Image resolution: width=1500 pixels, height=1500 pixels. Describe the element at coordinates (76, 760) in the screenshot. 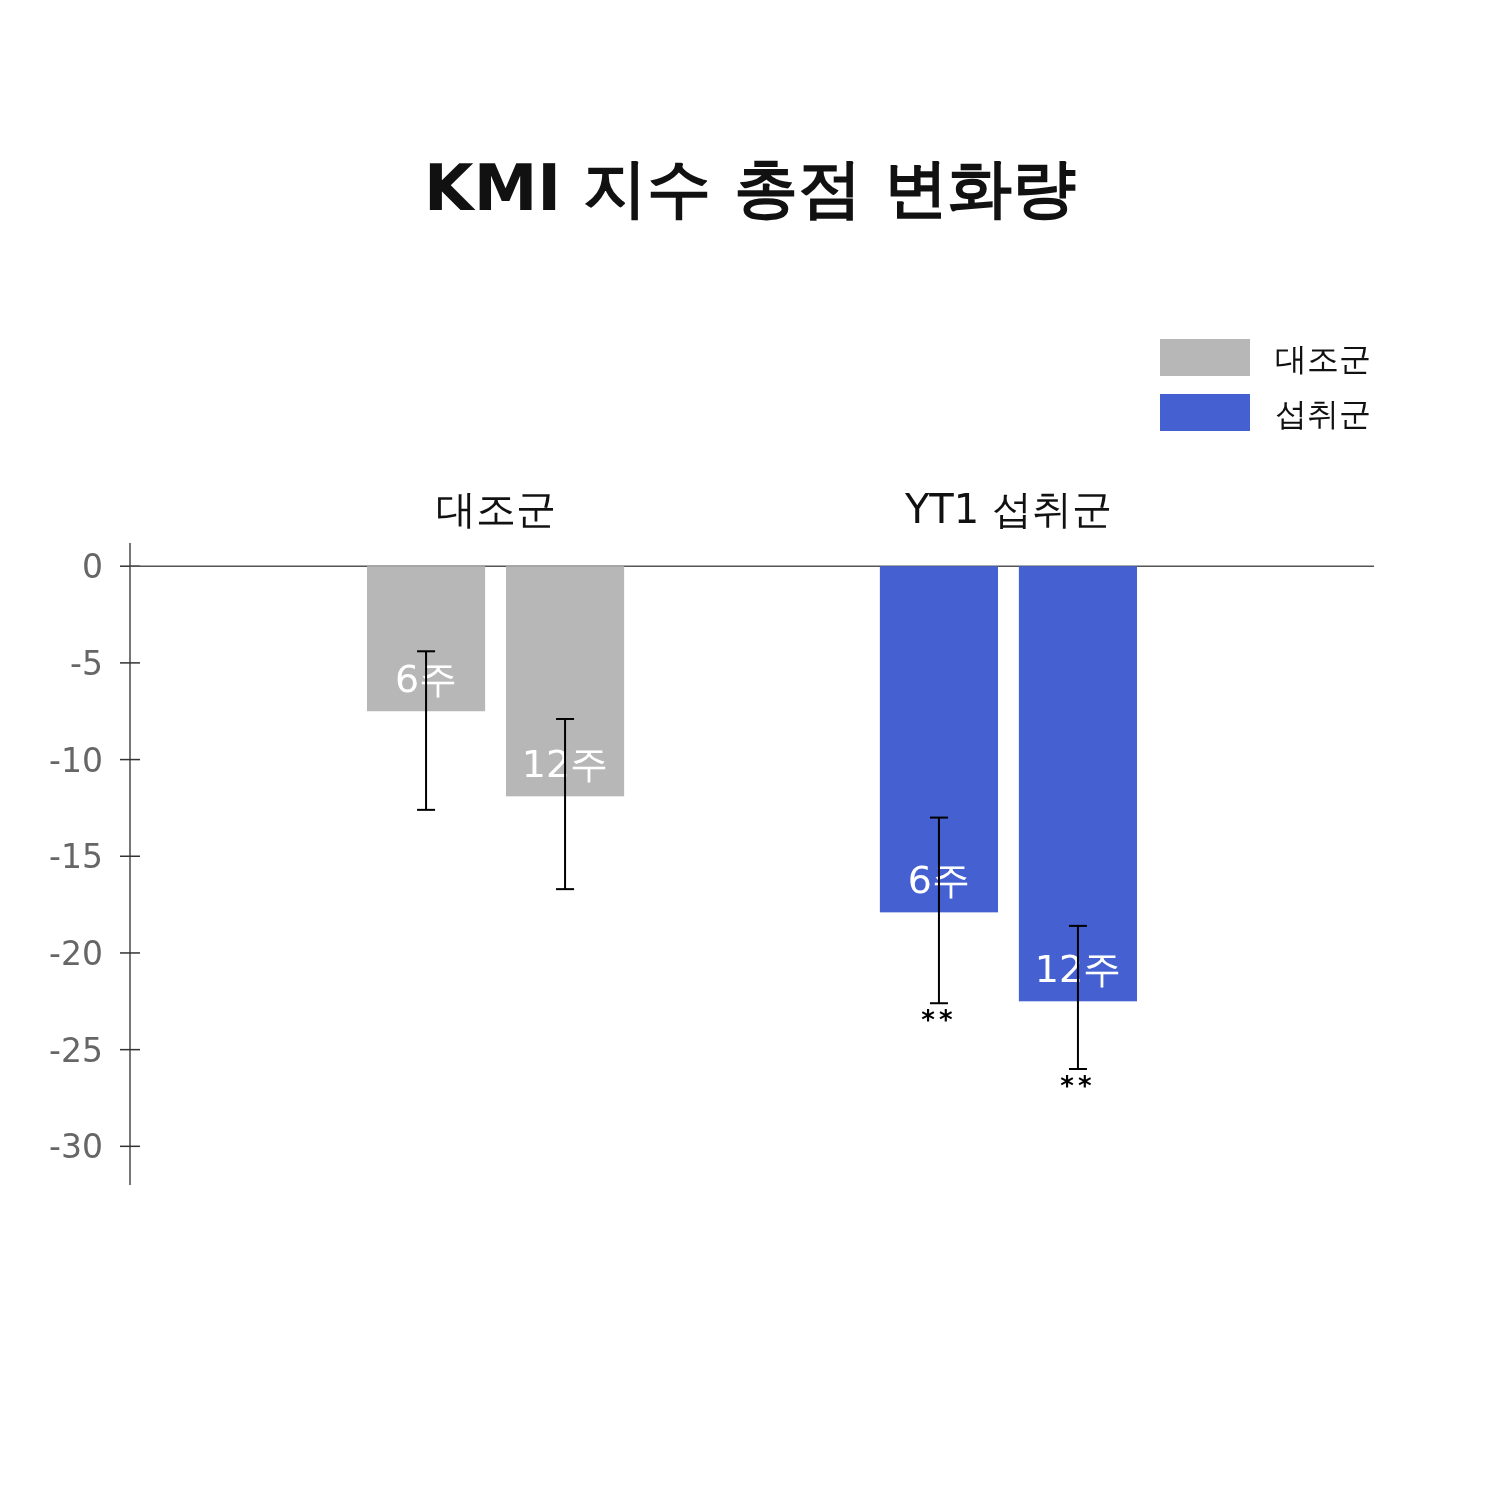

I see `y-tick-label: -10` at that location.